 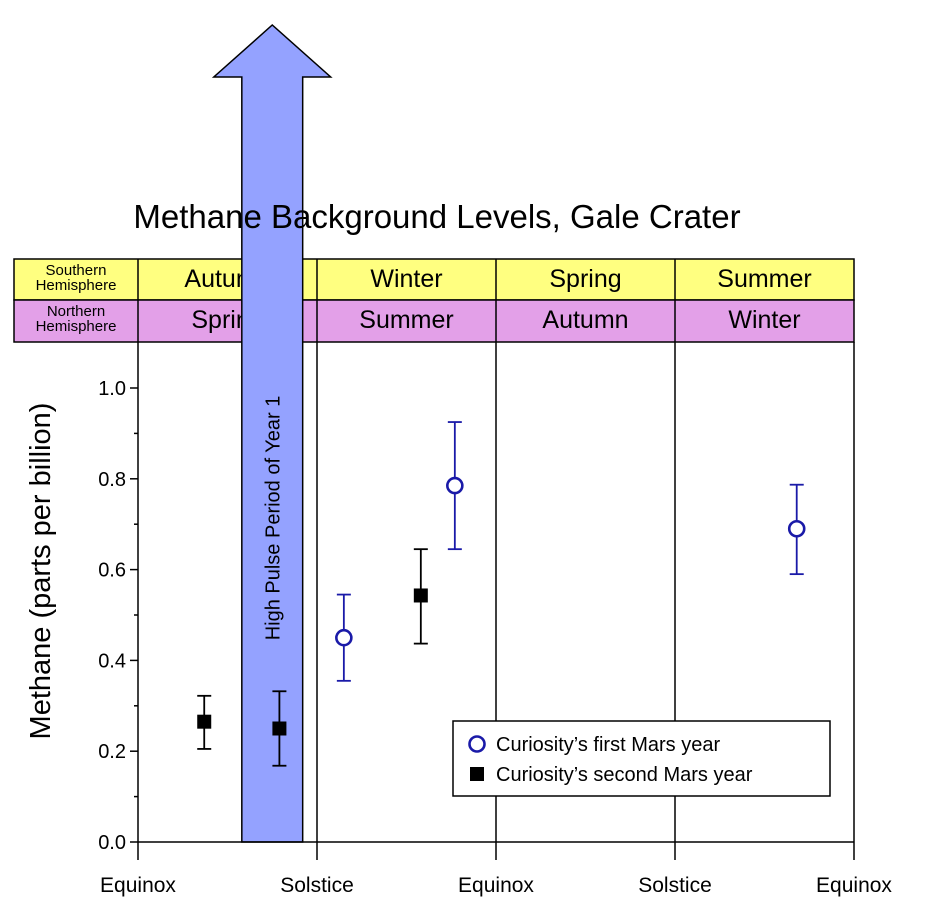 I want to click on northern-season-winter: Winter, so click(x=764, y=320).